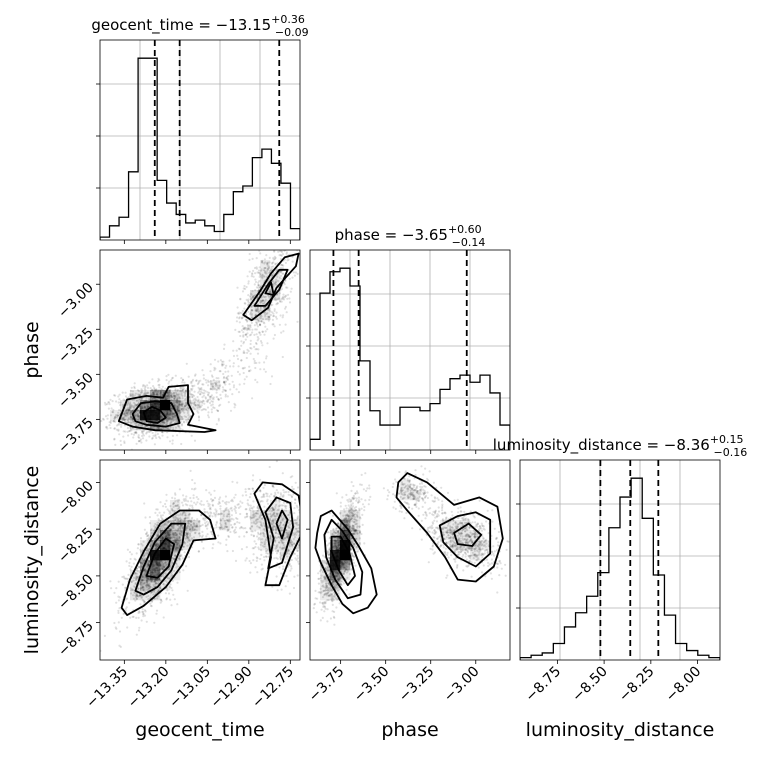 The width and height of the screenshot is (760, 760). What do you see at coordinates (410, 358) in the screenshot?
I see `histogram-phase` at bounding box center [410, 358].